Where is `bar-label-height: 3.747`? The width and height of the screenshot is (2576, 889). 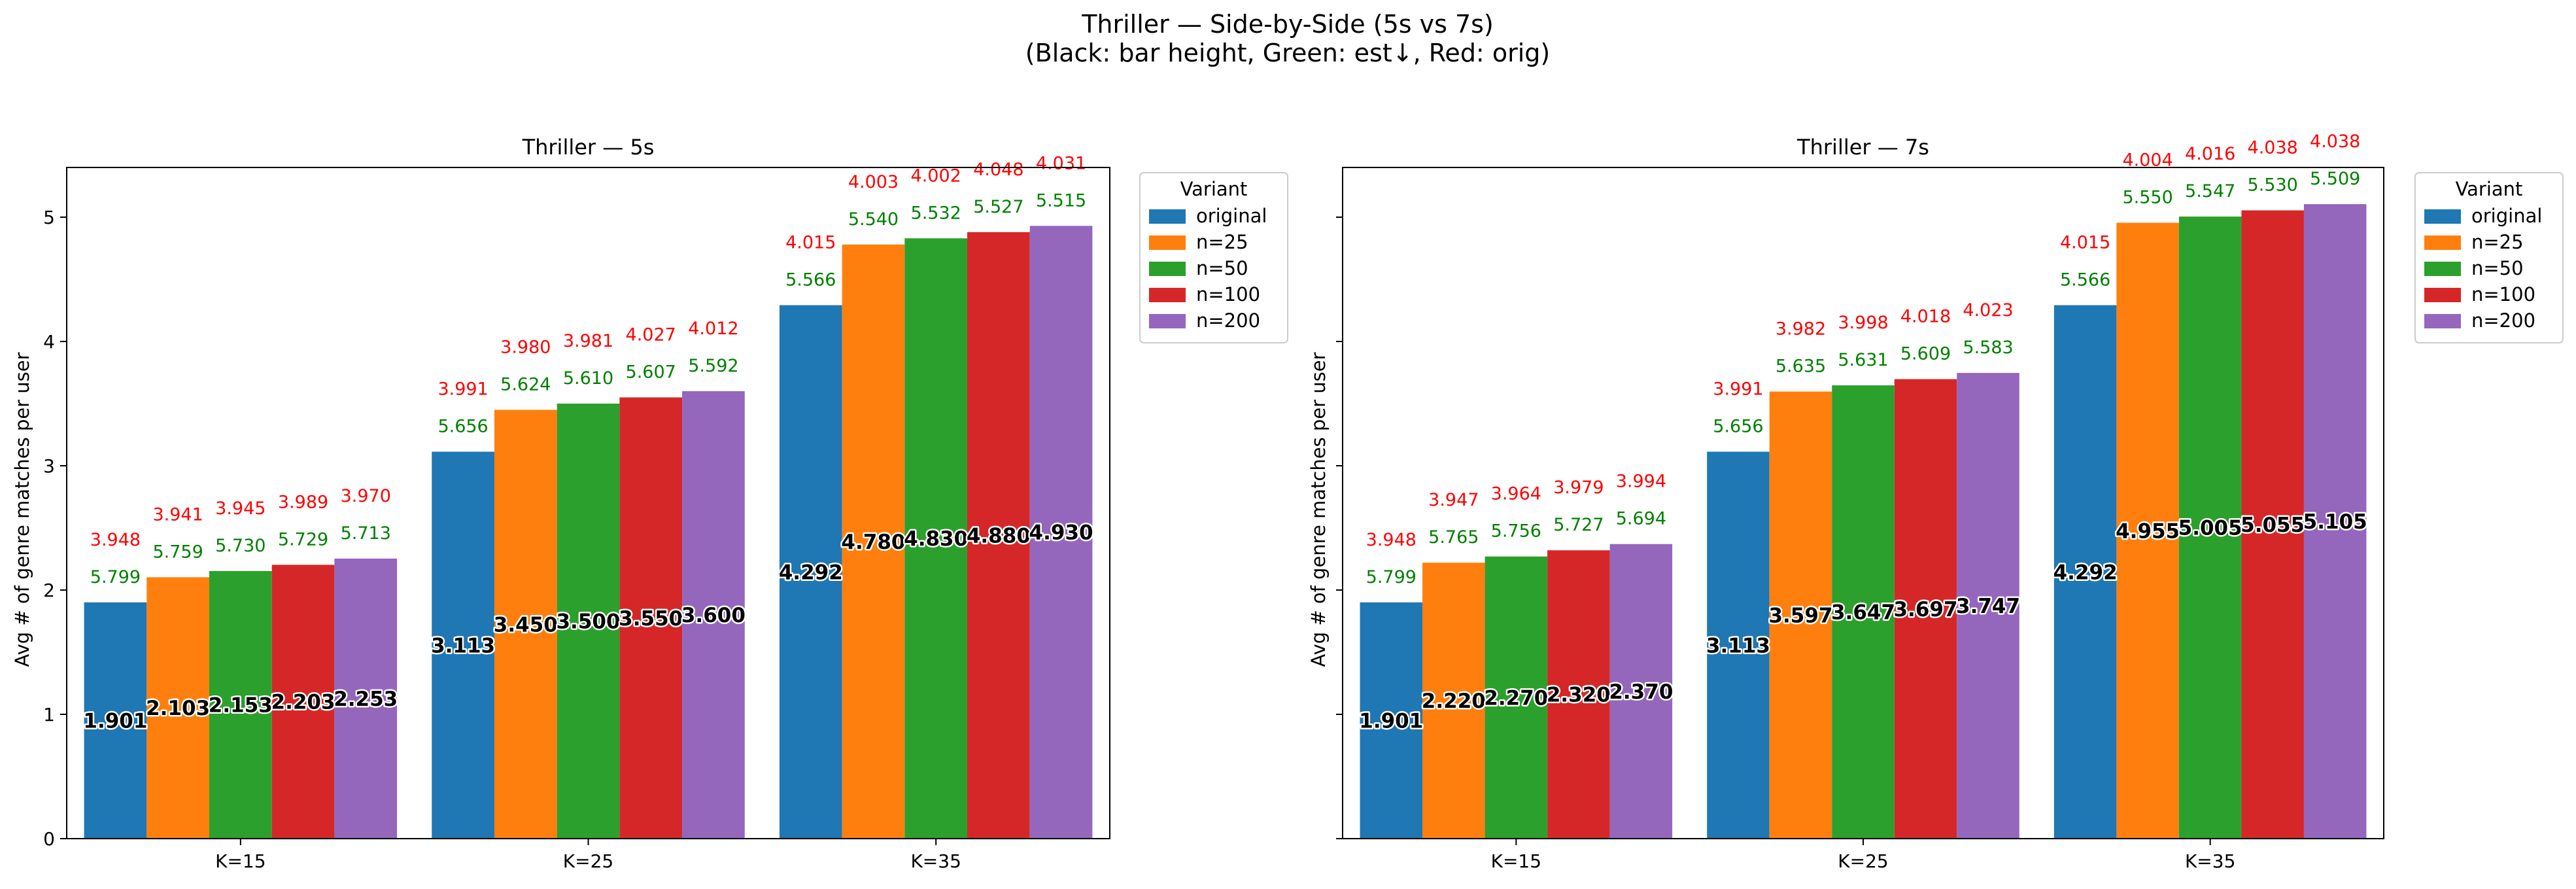 bar-label-height: 3.747 is located at coordinates (1988, 606).